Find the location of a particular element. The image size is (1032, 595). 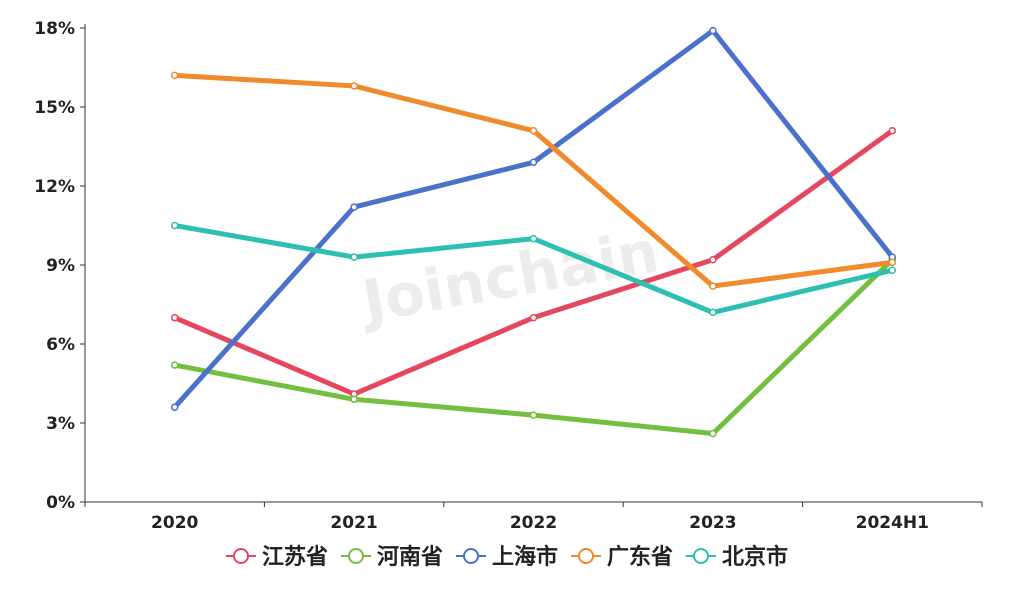

x-tick-label: 2021 is located at coordinates (353, 523).